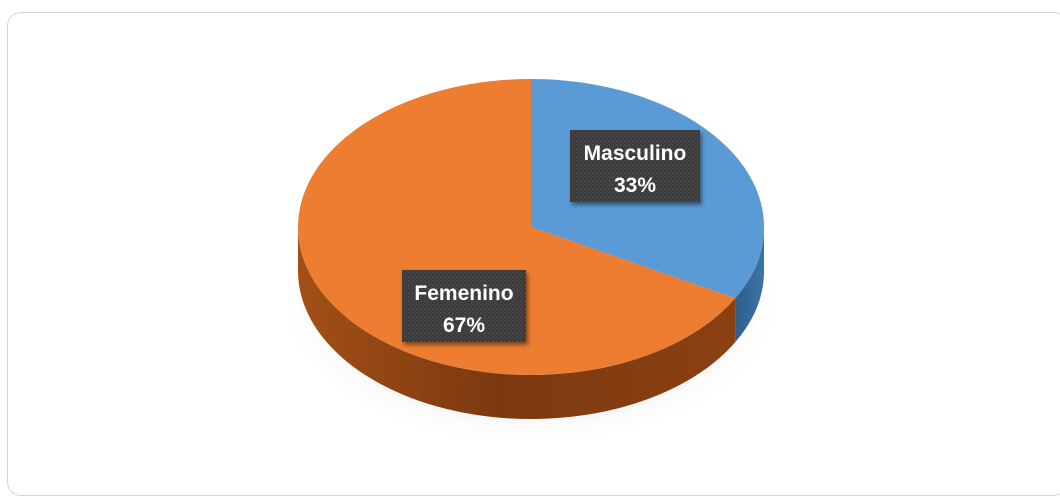  I want to click on data-label-category: Femenino, so click(463, 293).